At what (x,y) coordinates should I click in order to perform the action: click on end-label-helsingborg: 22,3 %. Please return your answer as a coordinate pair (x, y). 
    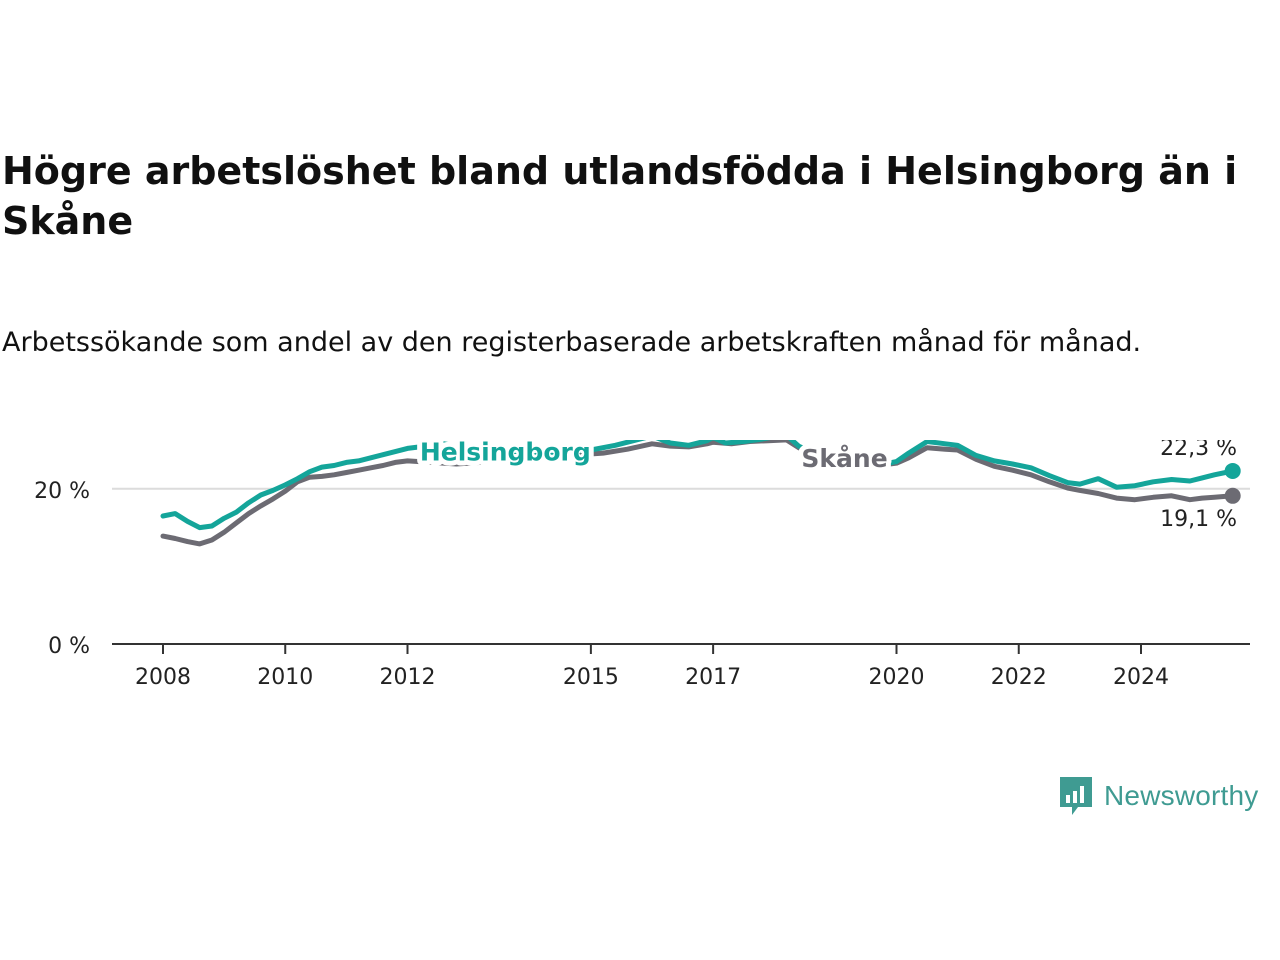
    Looking at the image, I should click on (1198, 450).